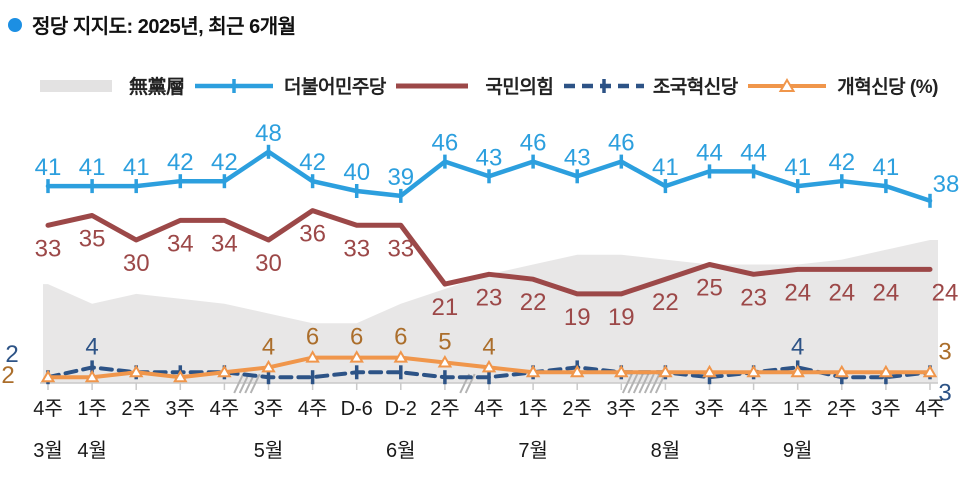  Describe the element at coordinates (48, 450) in the screenshot. I see `data-label: 3월` at that location.